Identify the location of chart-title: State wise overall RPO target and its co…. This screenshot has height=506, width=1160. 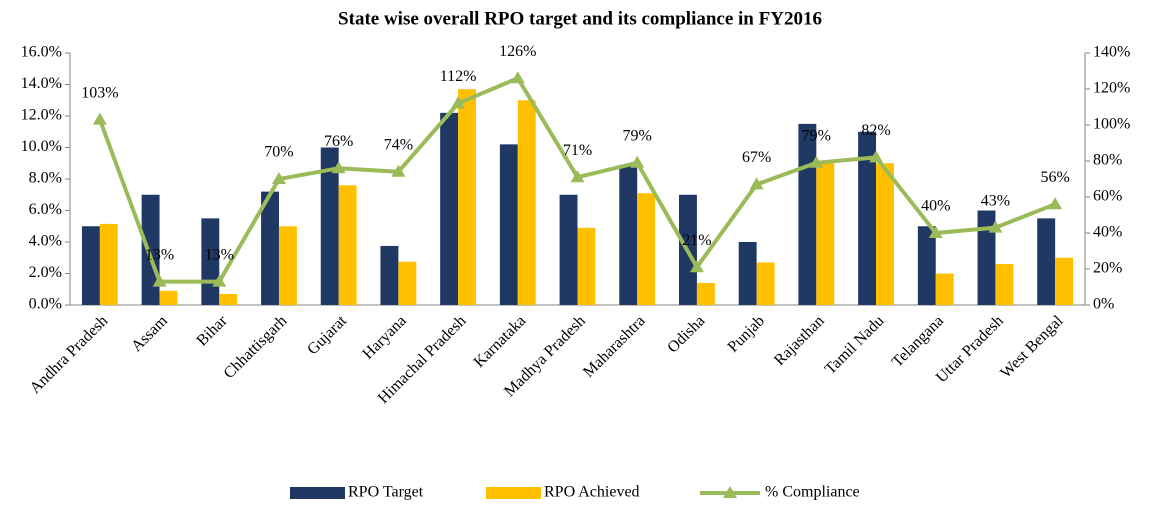
(580, 18).